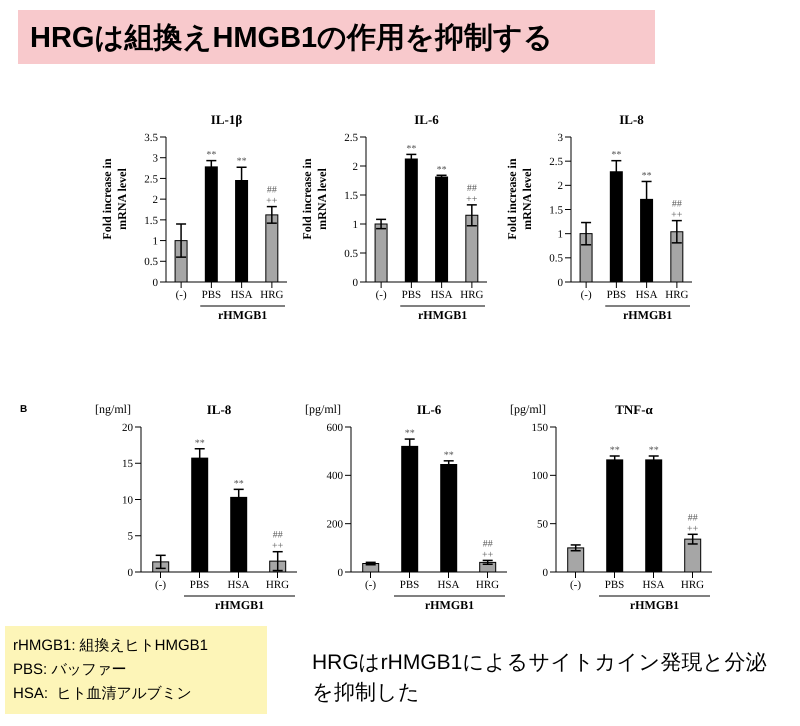 This screenshot has width=800, height=726. What do you see at coordinates (323, 409) in the screenshot?
I see `y-axis-title: [pg/ml]` at bounding box center [323, 409].